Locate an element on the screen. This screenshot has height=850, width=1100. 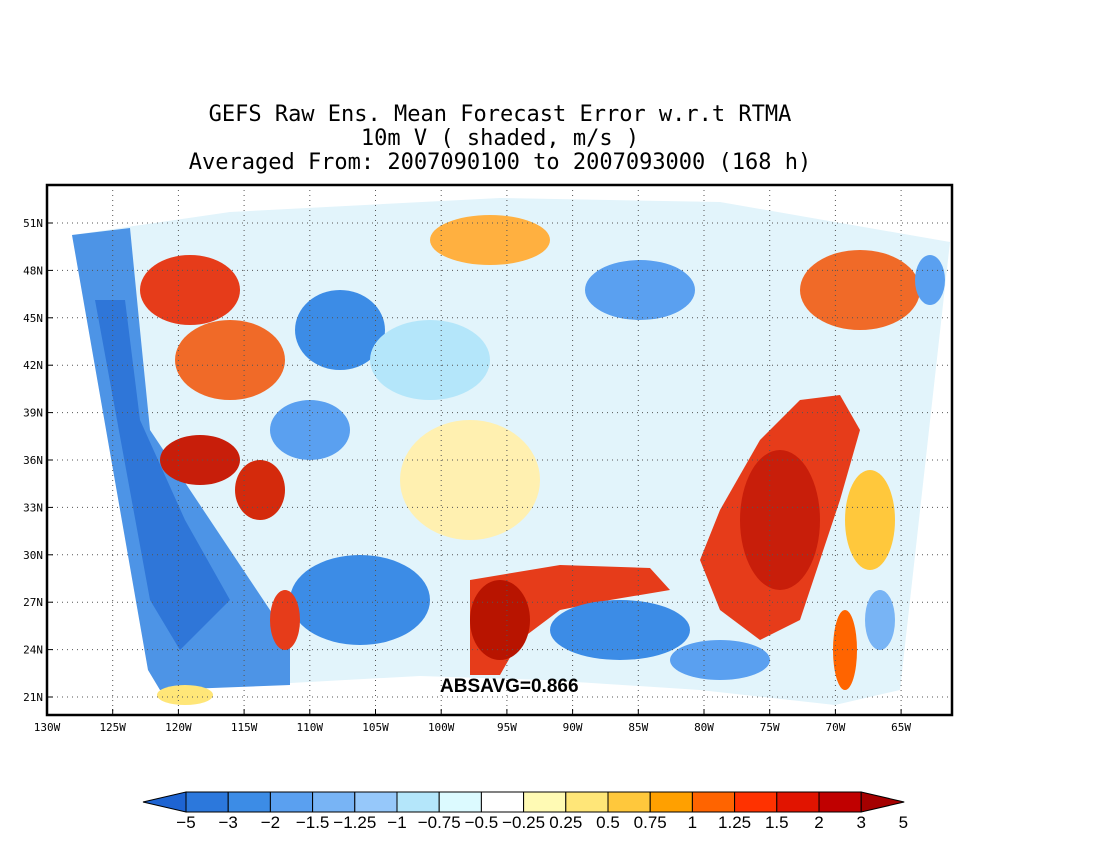
colorbar-level-label: 3 is located at coordinates (860, 822).